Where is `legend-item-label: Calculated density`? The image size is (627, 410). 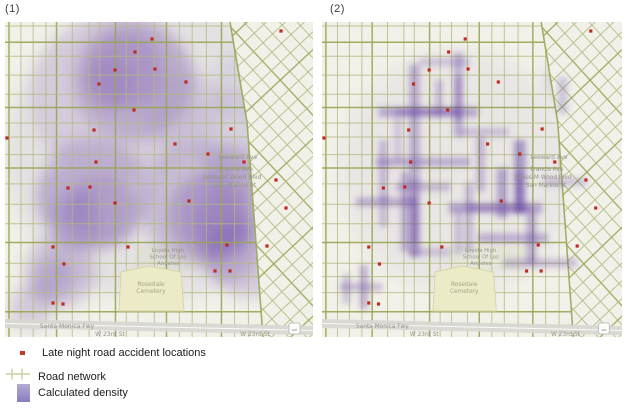
legend-item-label: Calculated density is located at coordinates (83, 393).